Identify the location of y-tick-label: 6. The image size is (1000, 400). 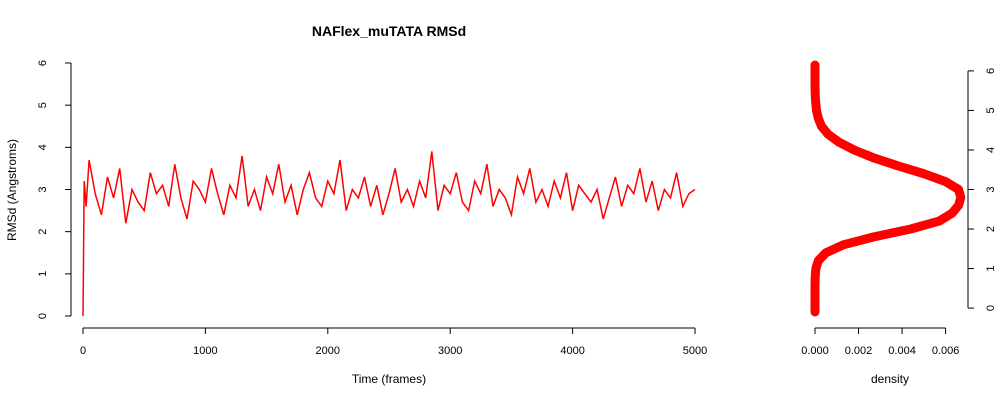
(43, 63).